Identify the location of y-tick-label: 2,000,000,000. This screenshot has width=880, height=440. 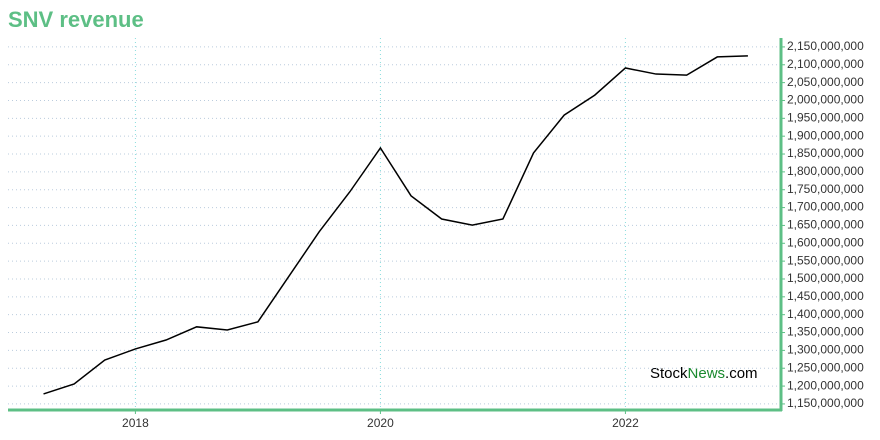
(825, 100).